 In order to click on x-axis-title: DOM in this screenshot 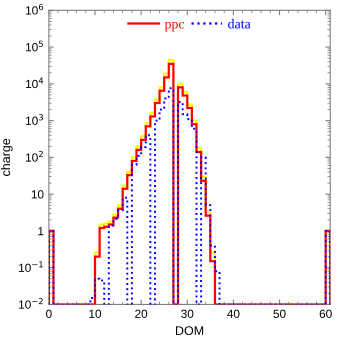, I will do `click(190, 331)`.